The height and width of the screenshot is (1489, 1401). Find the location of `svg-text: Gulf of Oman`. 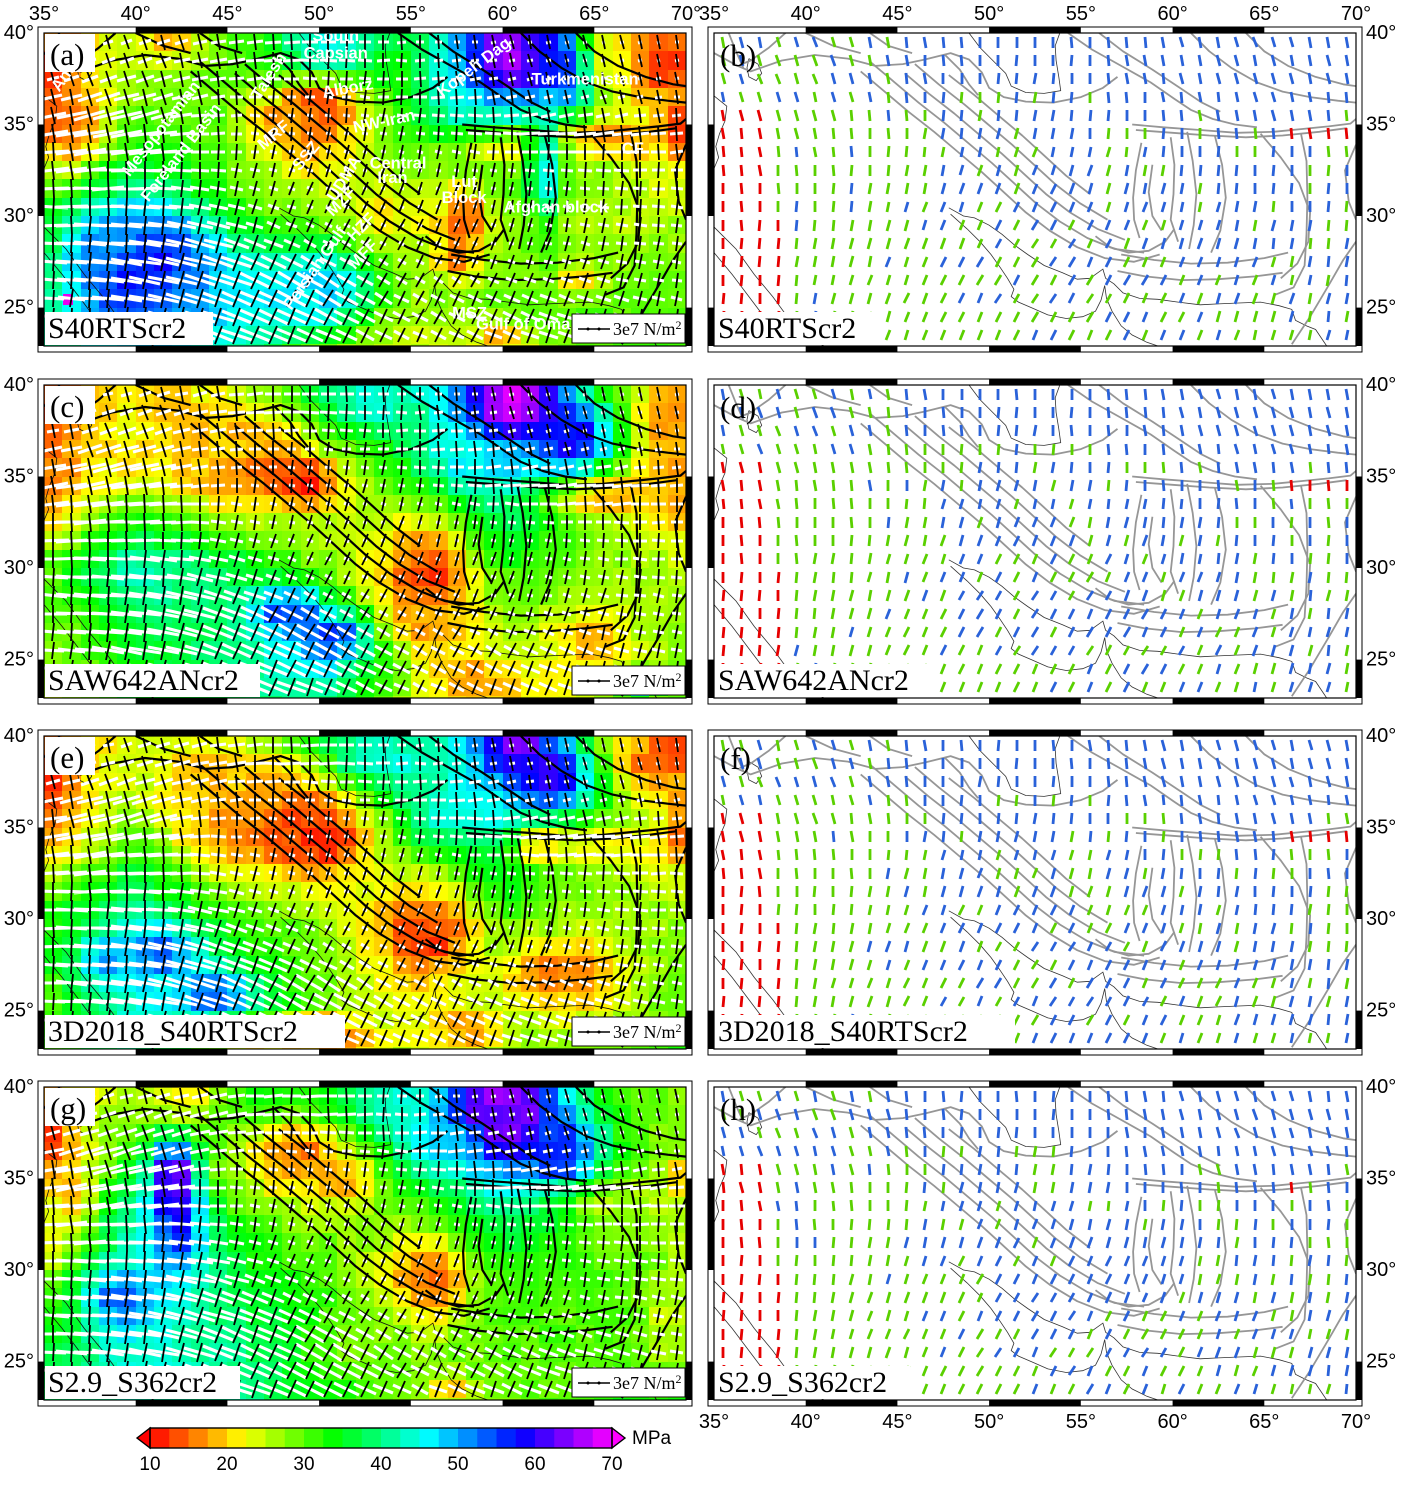

svg-text: Gulf of Oman is located at coordinates (528, 325).